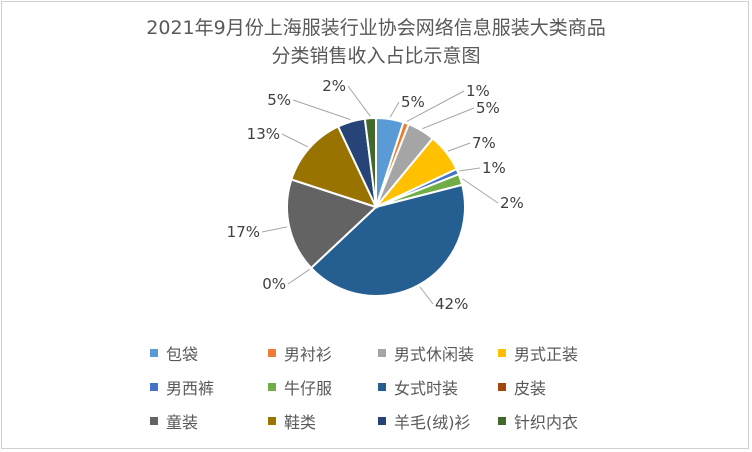  I want to click on legend-item-12: 针织内衣, so click(538, 421).